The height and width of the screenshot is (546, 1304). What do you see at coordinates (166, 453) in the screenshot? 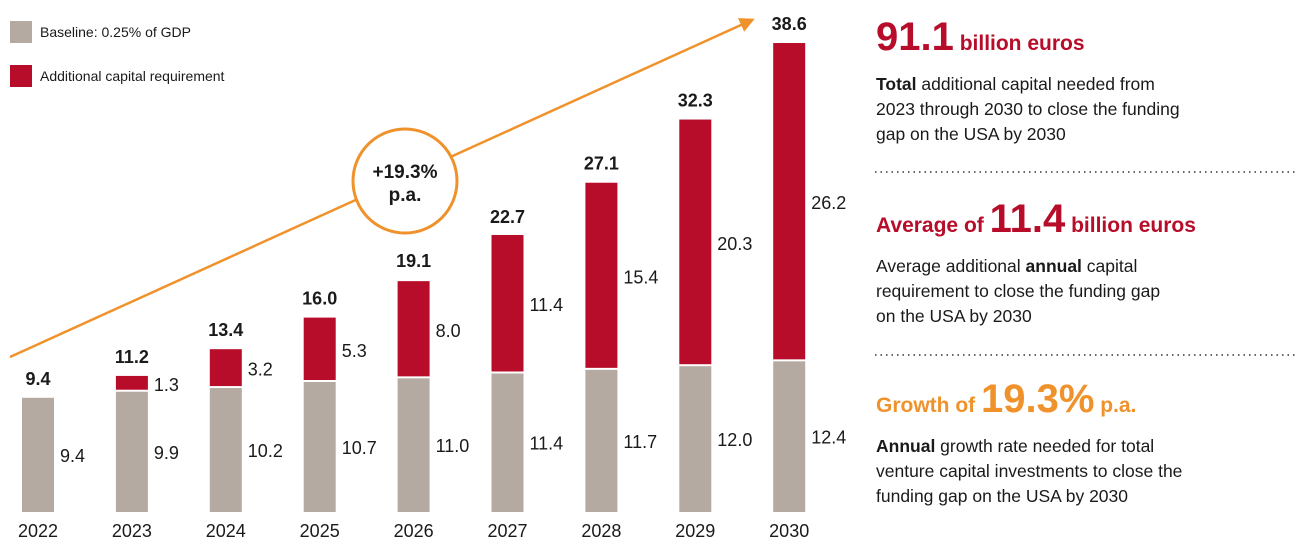
I see `segment-label: 9.9` at bounding box center [166, 453].